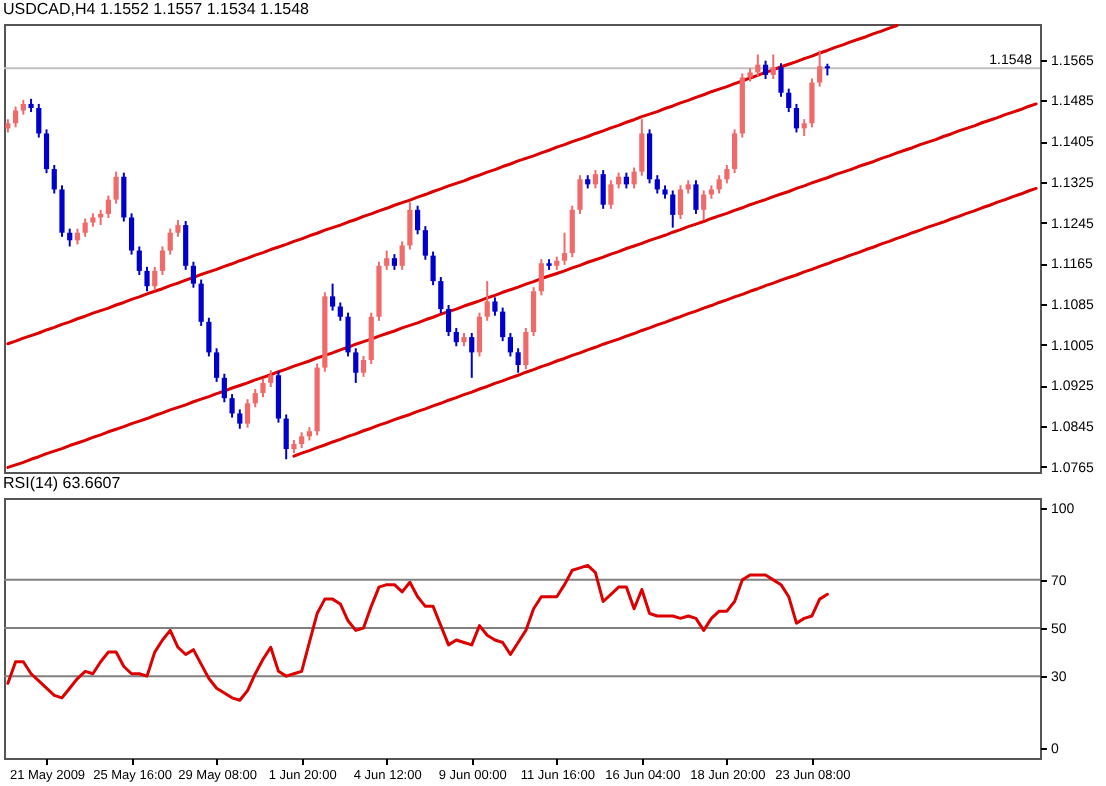  I want to click on chart-title: USDCAD,H4 1.1552 1.1557 1.1534 1.1548, so click(157, 9).